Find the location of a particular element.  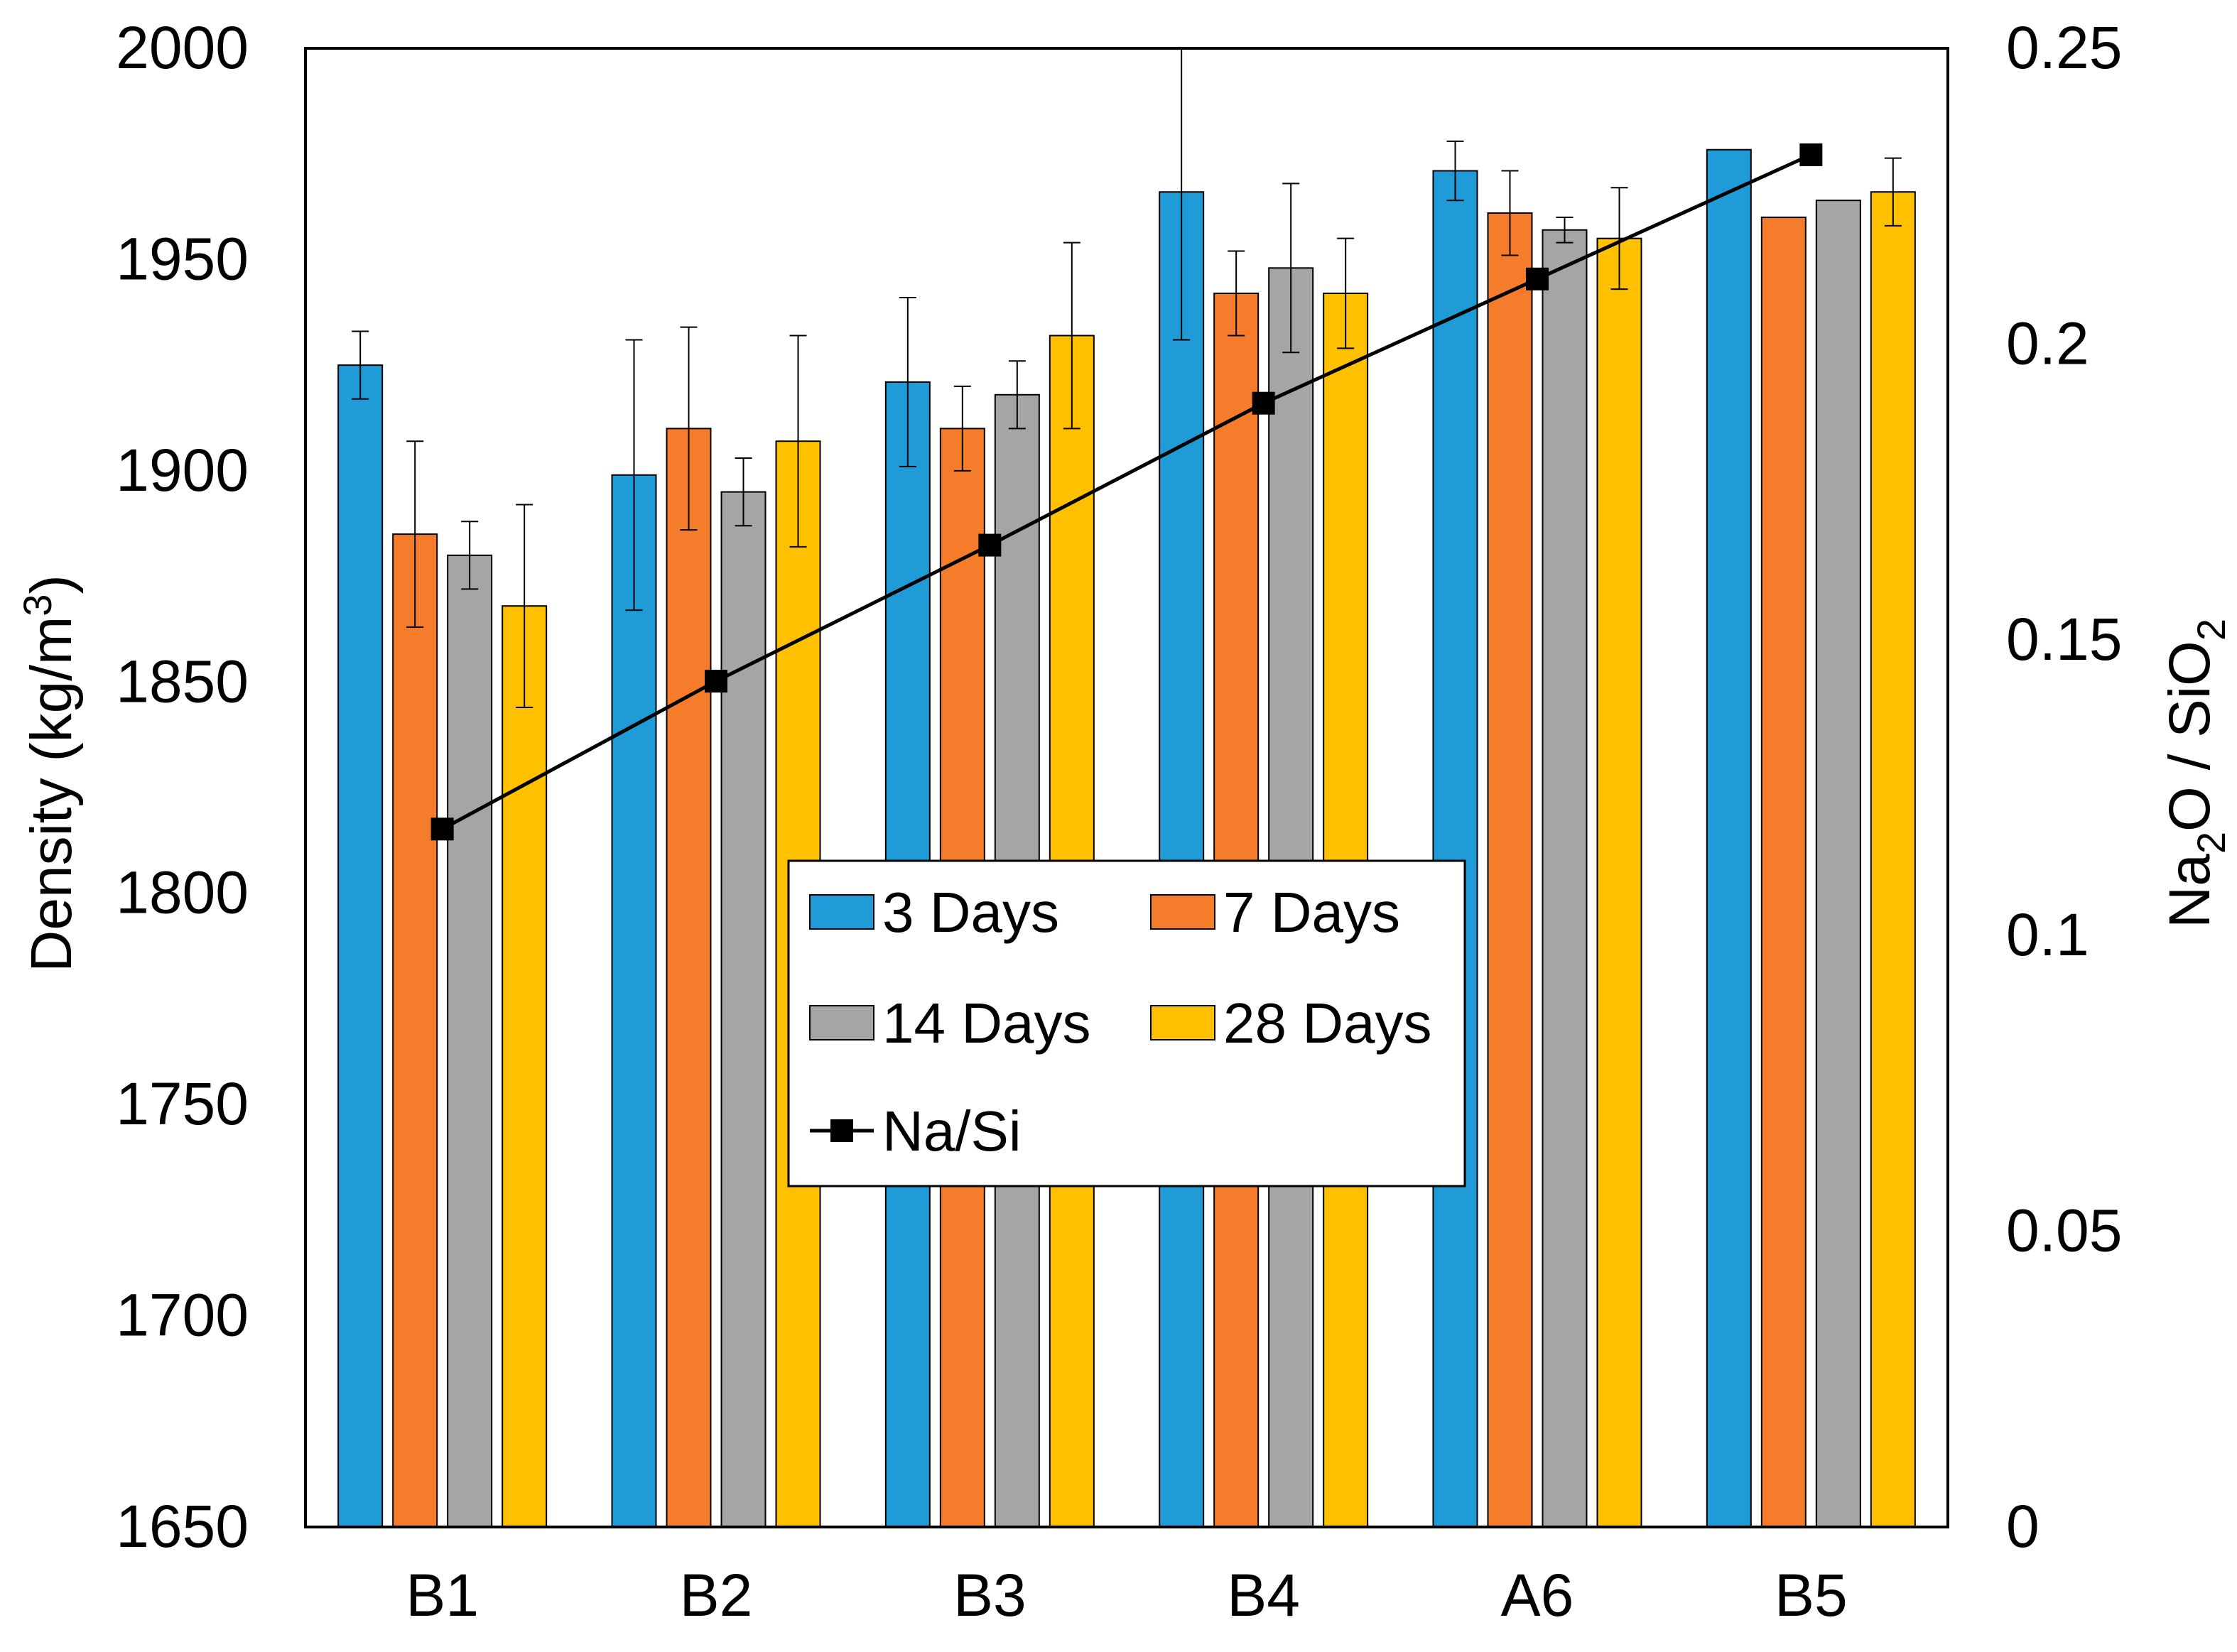

y-axis-title-superscript: 3 is located at coordinates (37, 605).